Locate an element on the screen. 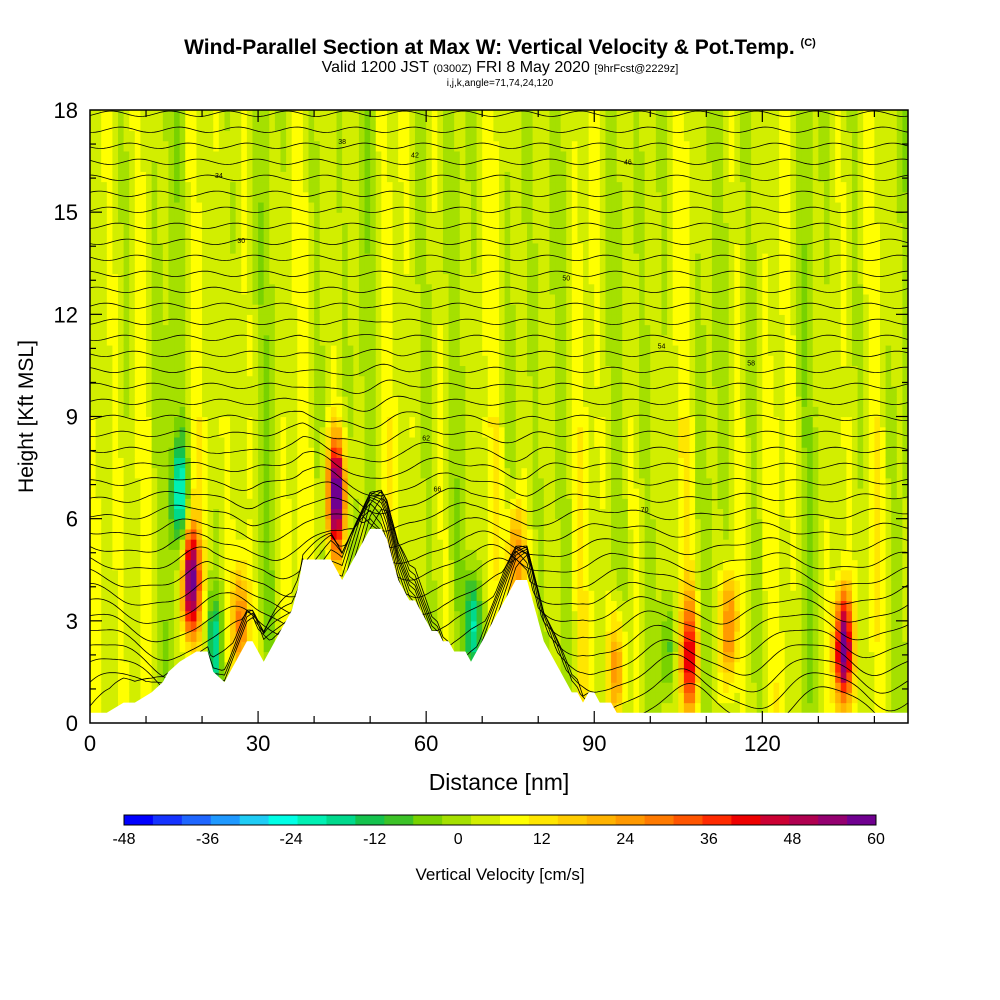 The height and width of the screenshot is (1000, 1000). x-tick-label: 0 is located at coordinates (90, 743).